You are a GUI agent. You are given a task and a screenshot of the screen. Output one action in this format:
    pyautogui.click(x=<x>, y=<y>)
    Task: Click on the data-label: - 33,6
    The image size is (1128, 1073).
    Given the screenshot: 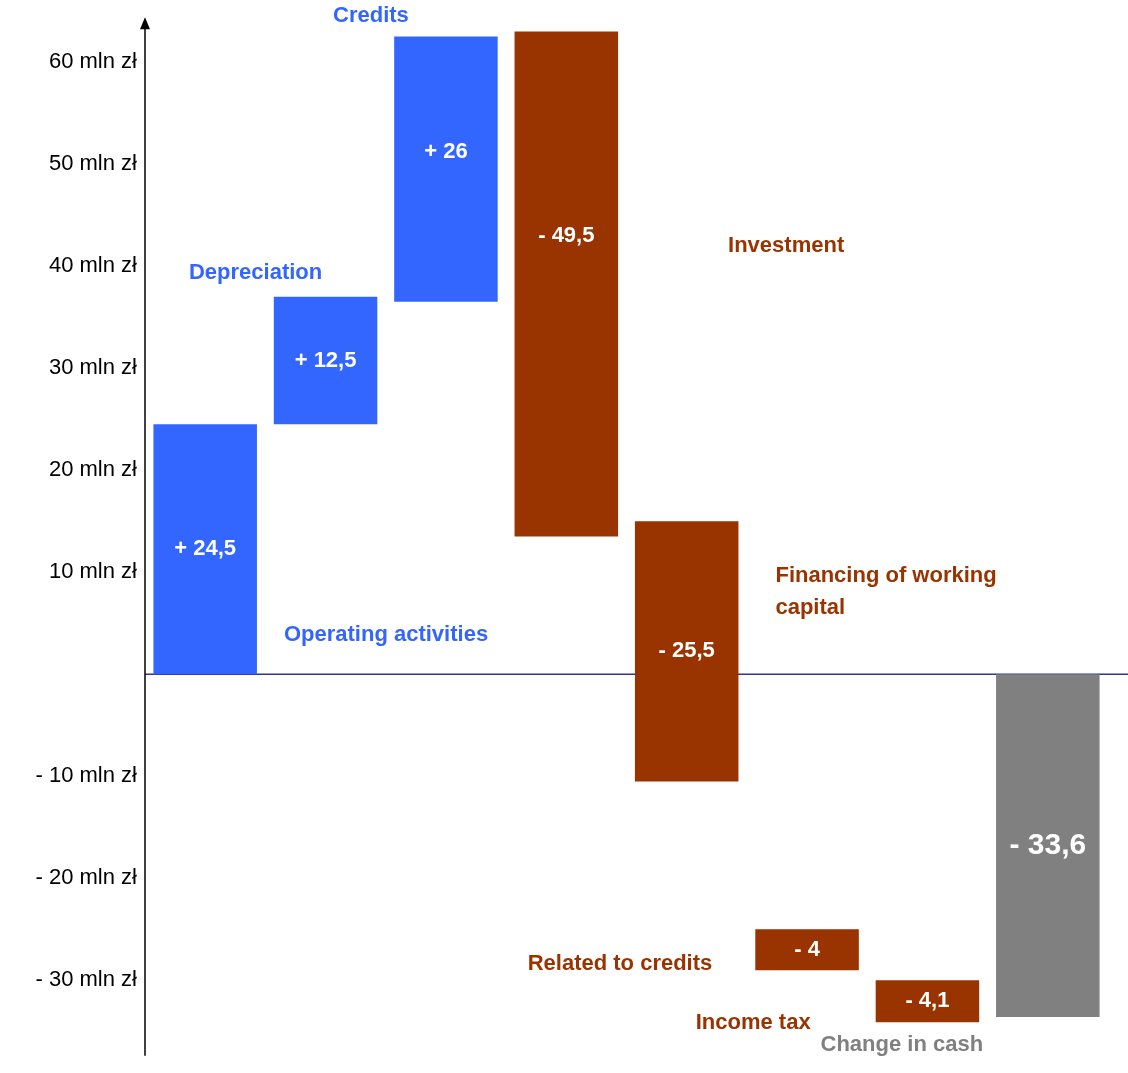 What is the action you would take?
    pyautogui.click(x=1048, y=843)
    